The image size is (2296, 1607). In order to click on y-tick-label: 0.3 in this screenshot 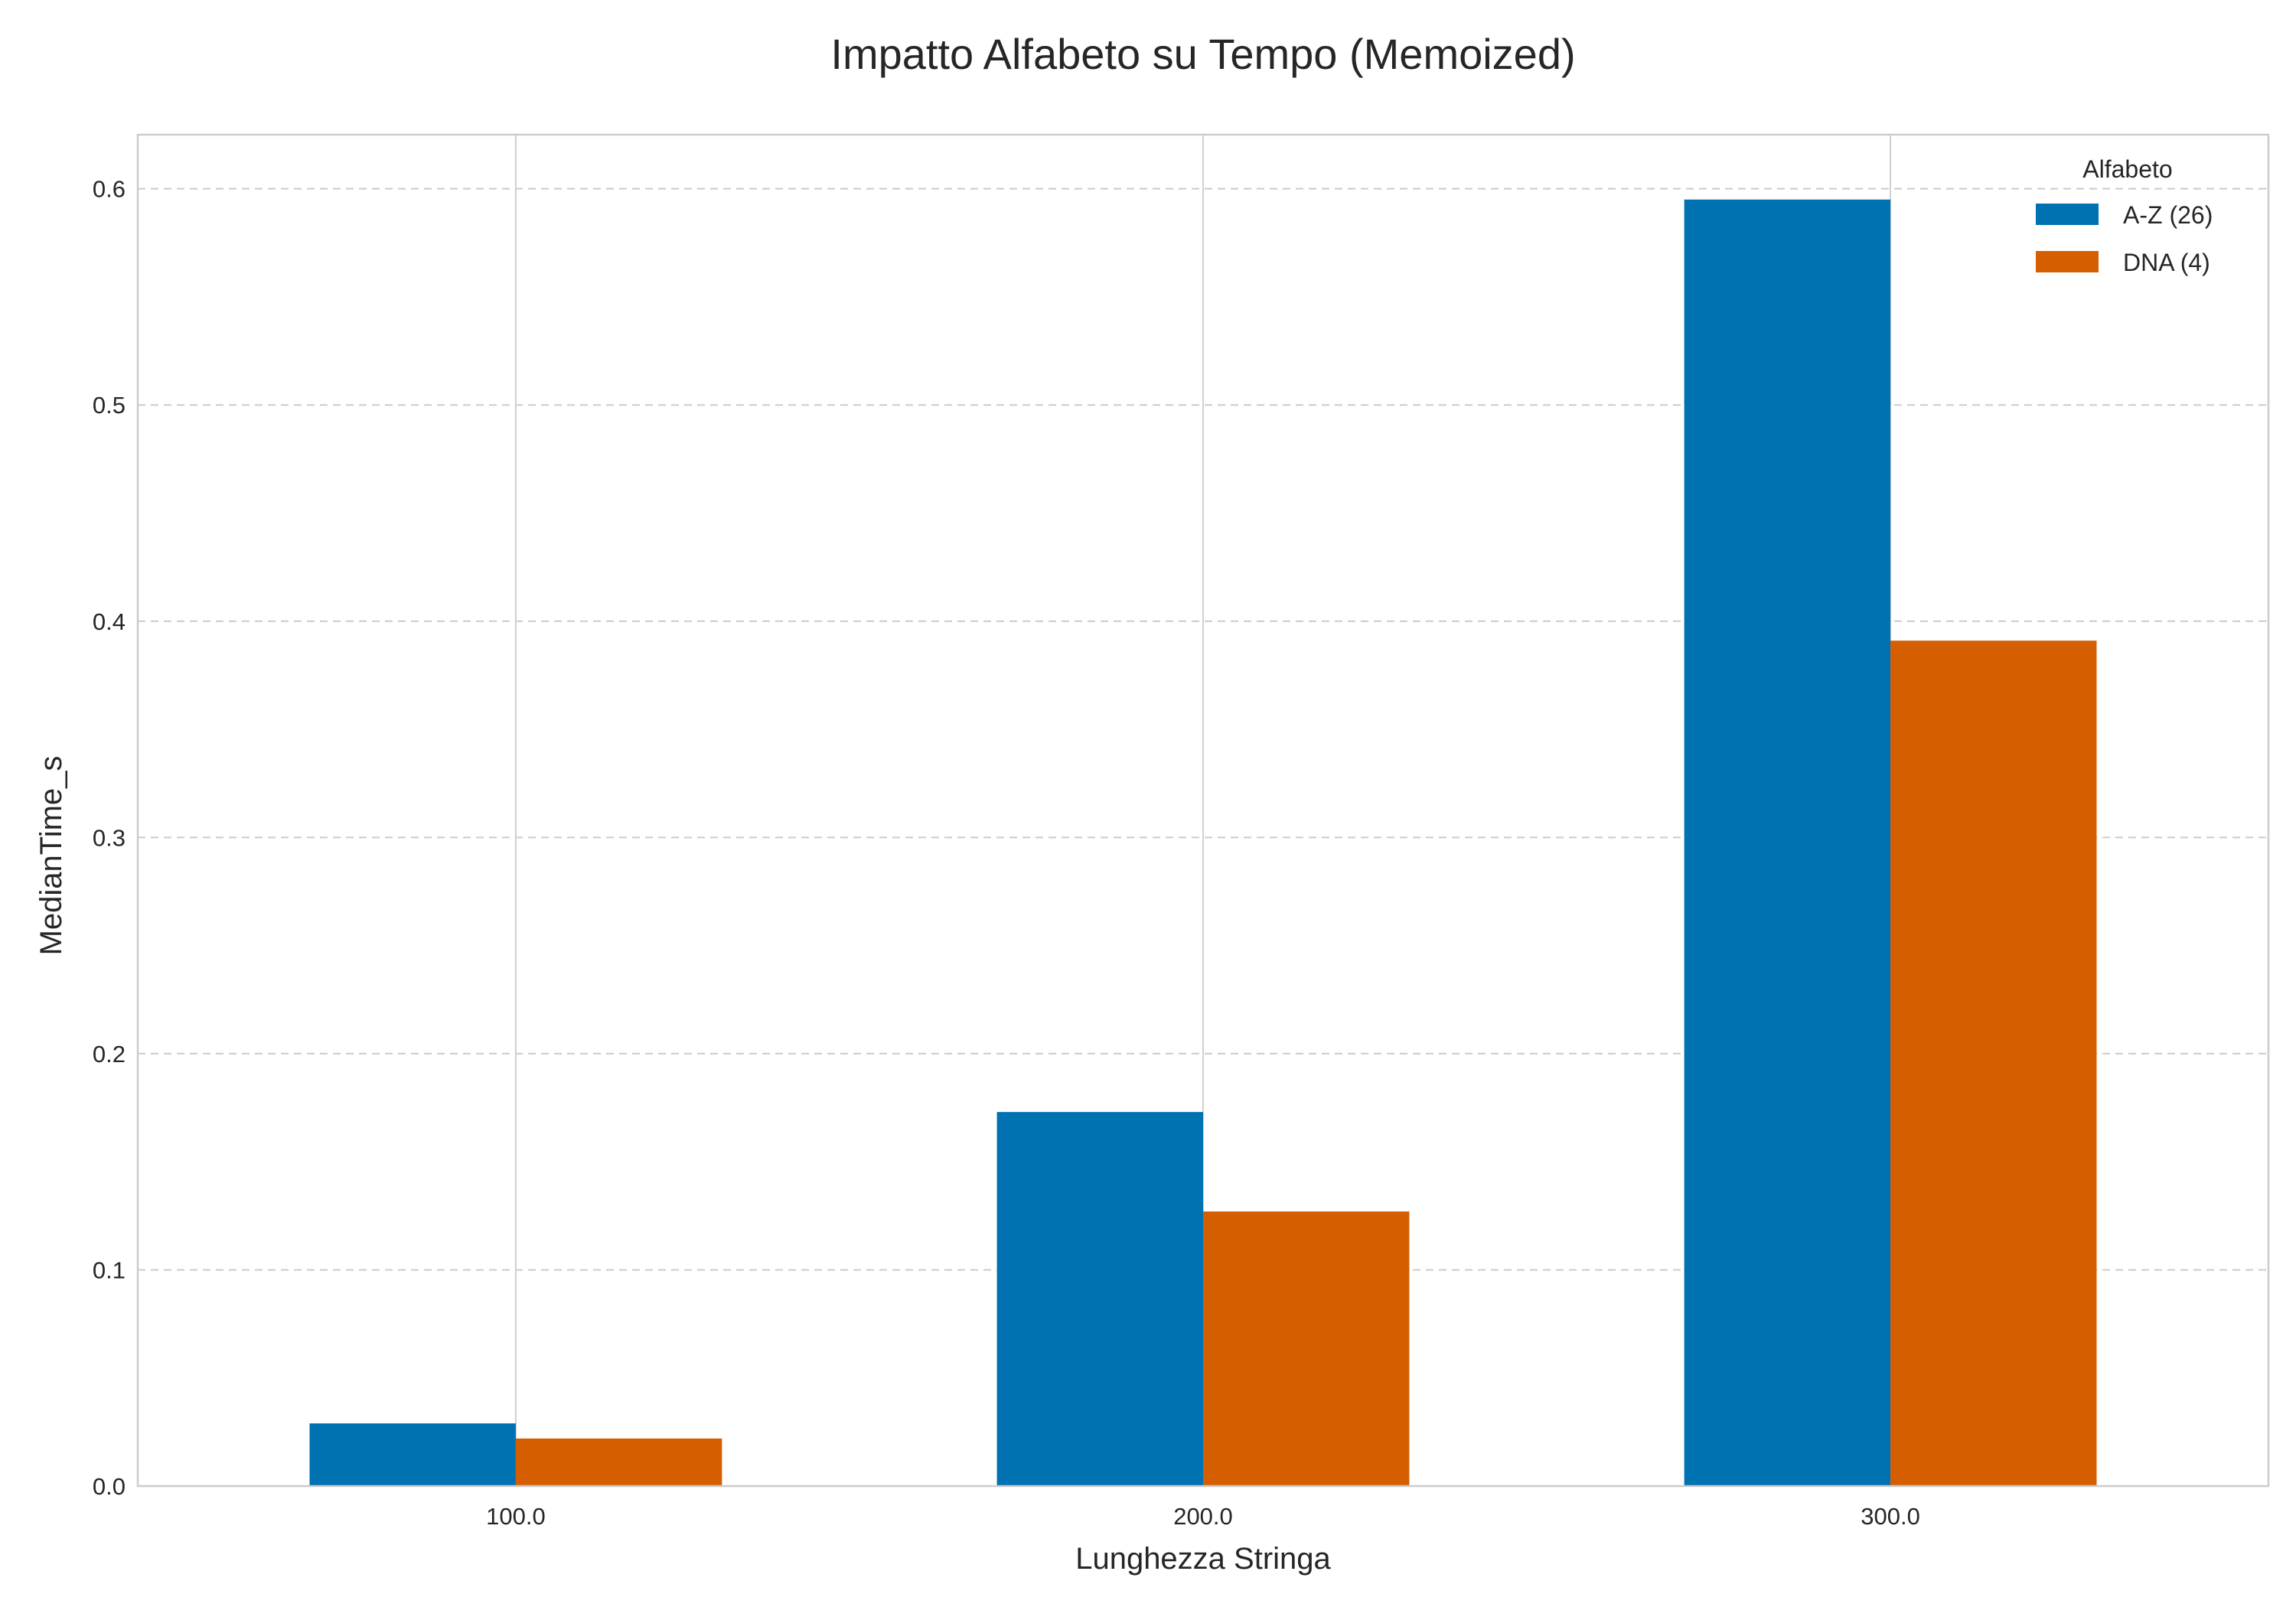, I will do `click(109, 837)`.